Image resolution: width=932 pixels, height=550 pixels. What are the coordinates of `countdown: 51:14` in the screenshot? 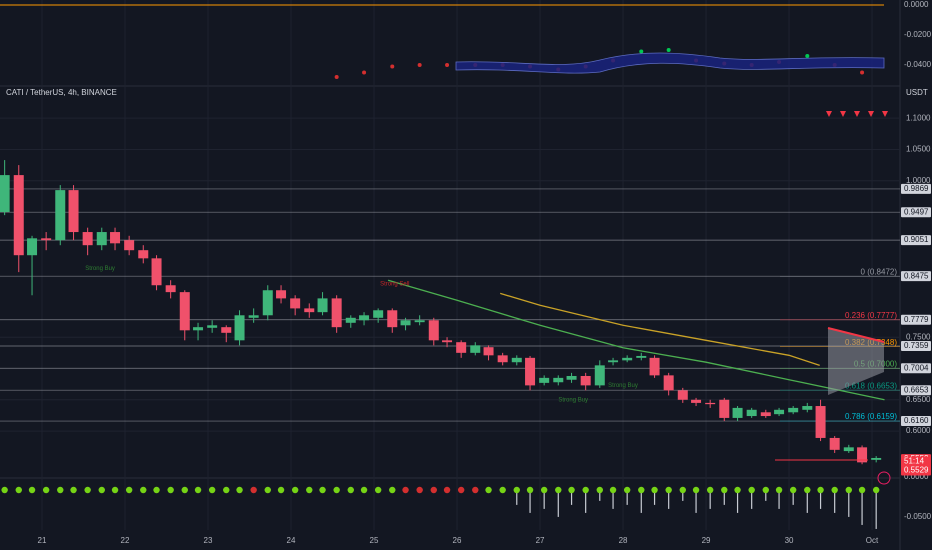 It's located at (914, 461).